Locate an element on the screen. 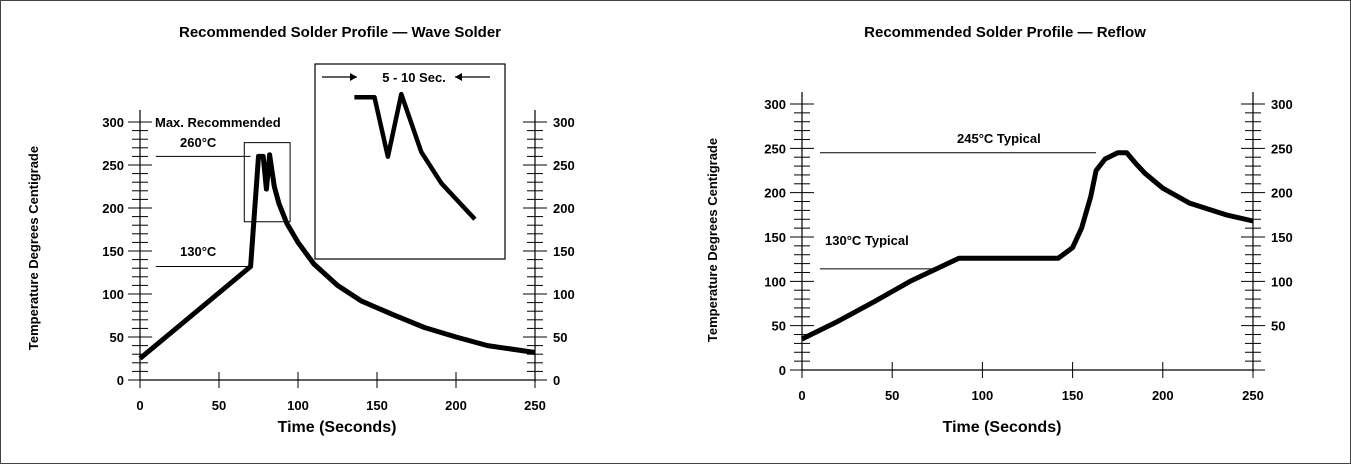 The image size is (1351, 464). inset-arrowhead-right is located at coordinates (458, 77).